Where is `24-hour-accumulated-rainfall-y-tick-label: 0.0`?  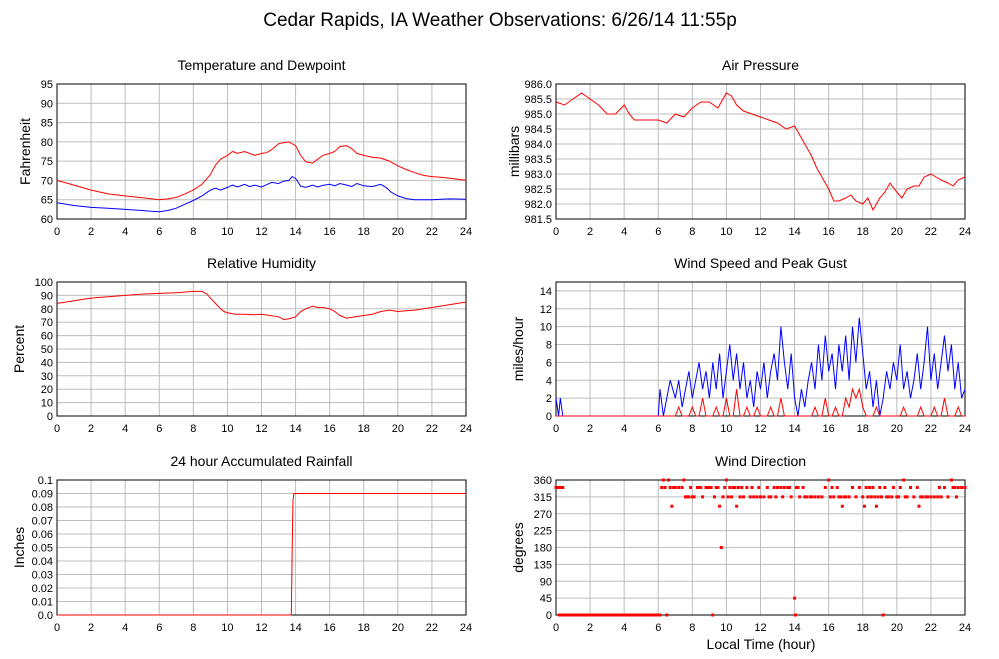
24-hour-accumulated-rainfall-y-tick-label: 0.0 is located at coordinates (45, 616).